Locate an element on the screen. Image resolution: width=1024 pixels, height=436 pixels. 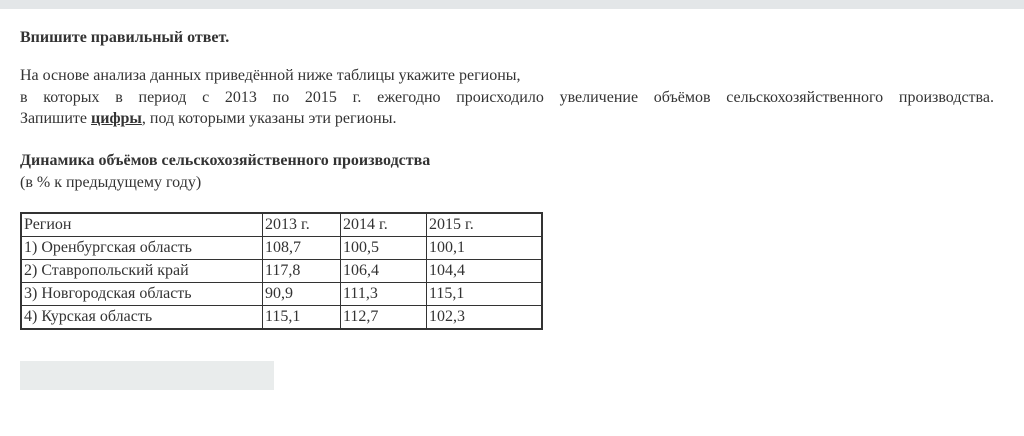
table-cell: 90,9 is located at coordinates (301, 294).